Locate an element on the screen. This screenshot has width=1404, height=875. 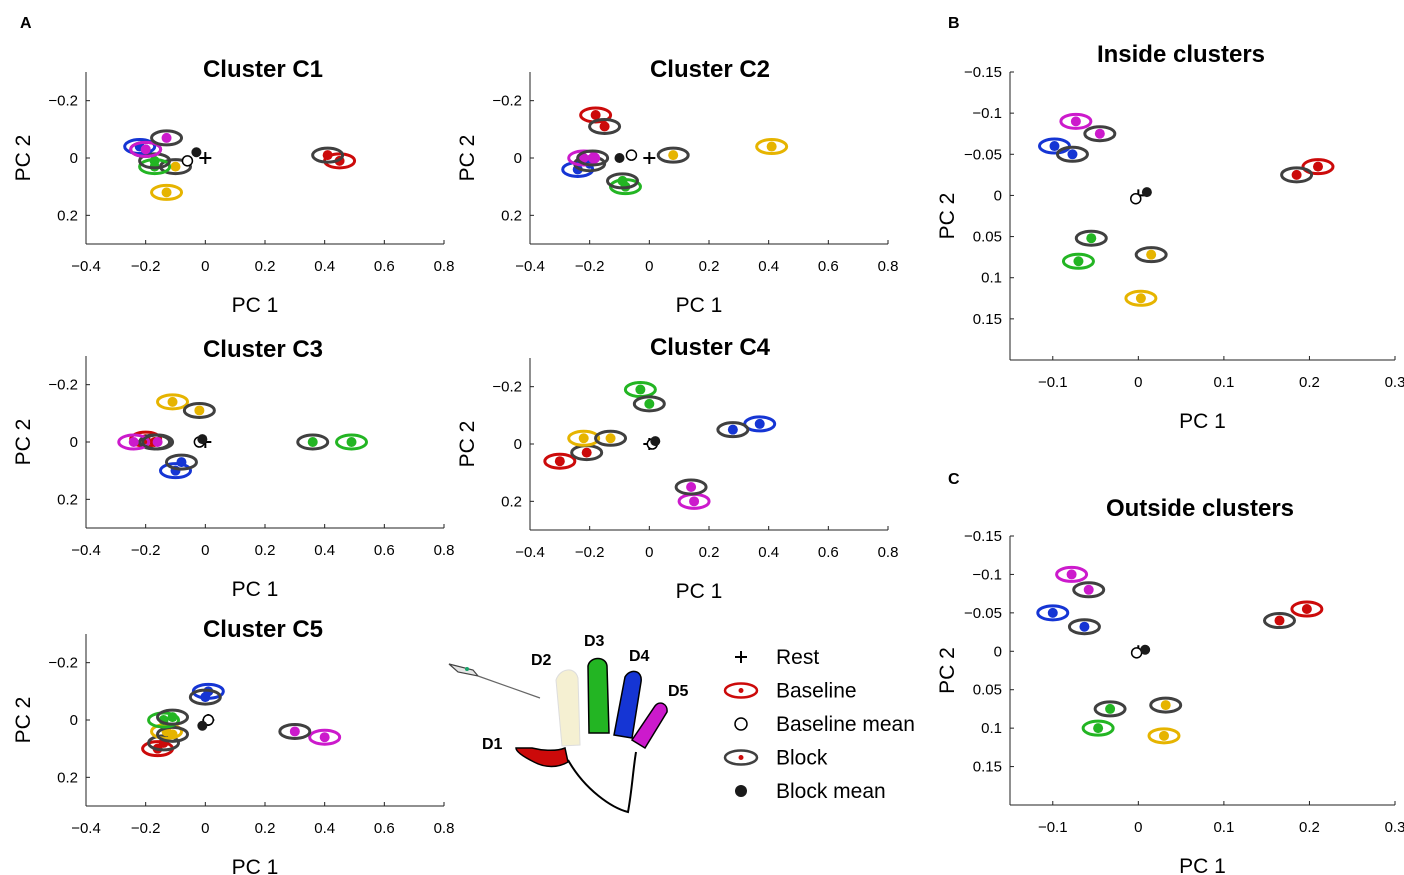
hand-label-d2: D2 is located at coordinates (541, 660).